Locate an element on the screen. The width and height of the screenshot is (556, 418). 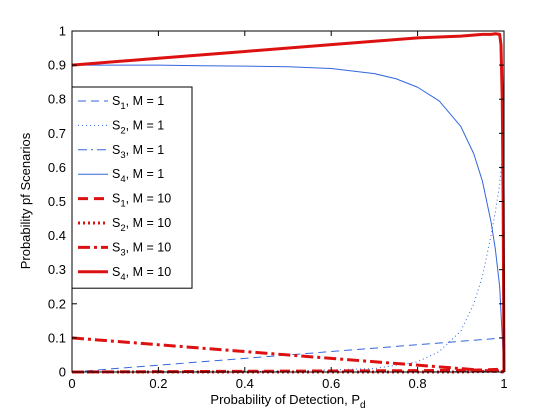
legend-label-6: S2, M = 10 is located at coordinates (141, 225).